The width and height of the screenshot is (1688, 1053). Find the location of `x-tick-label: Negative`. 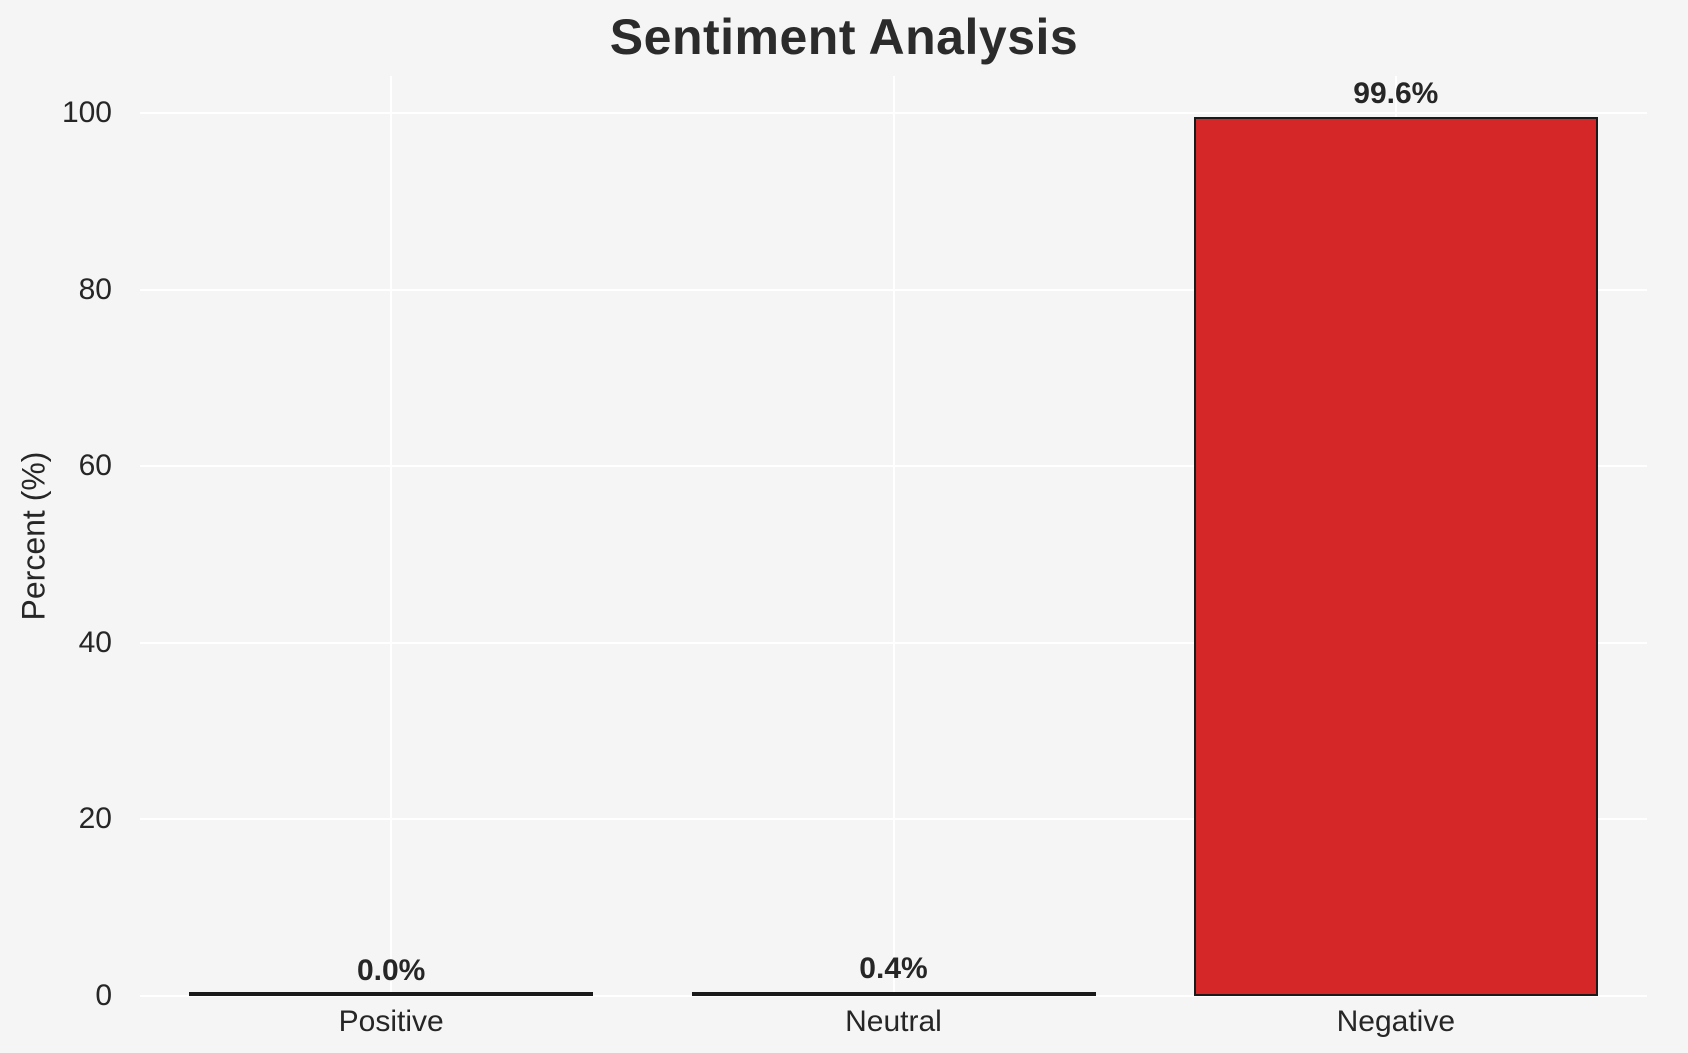

x-tick-label: Negative is located at coordinates (1396, 1021).